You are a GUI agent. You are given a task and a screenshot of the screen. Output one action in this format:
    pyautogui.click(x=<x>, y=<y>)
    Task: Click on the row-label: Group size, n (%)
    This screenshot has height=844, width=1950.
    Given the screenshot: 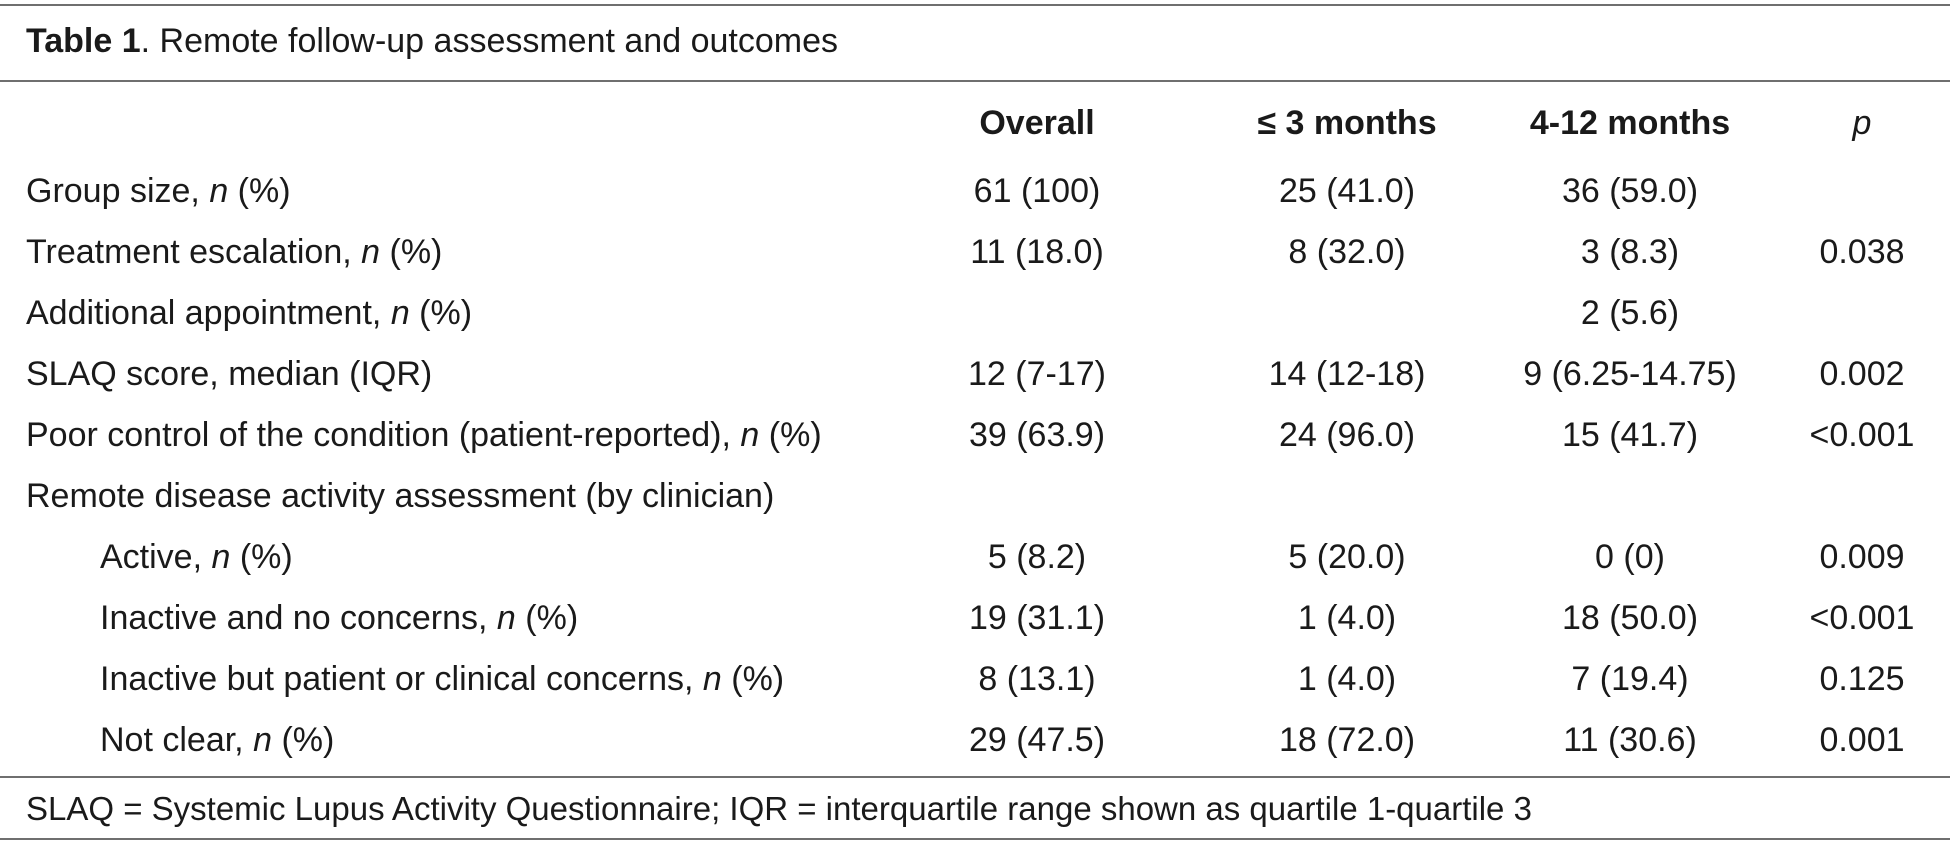 What is the action you would take?
    pyautogui.click(x=158, y=191)
    